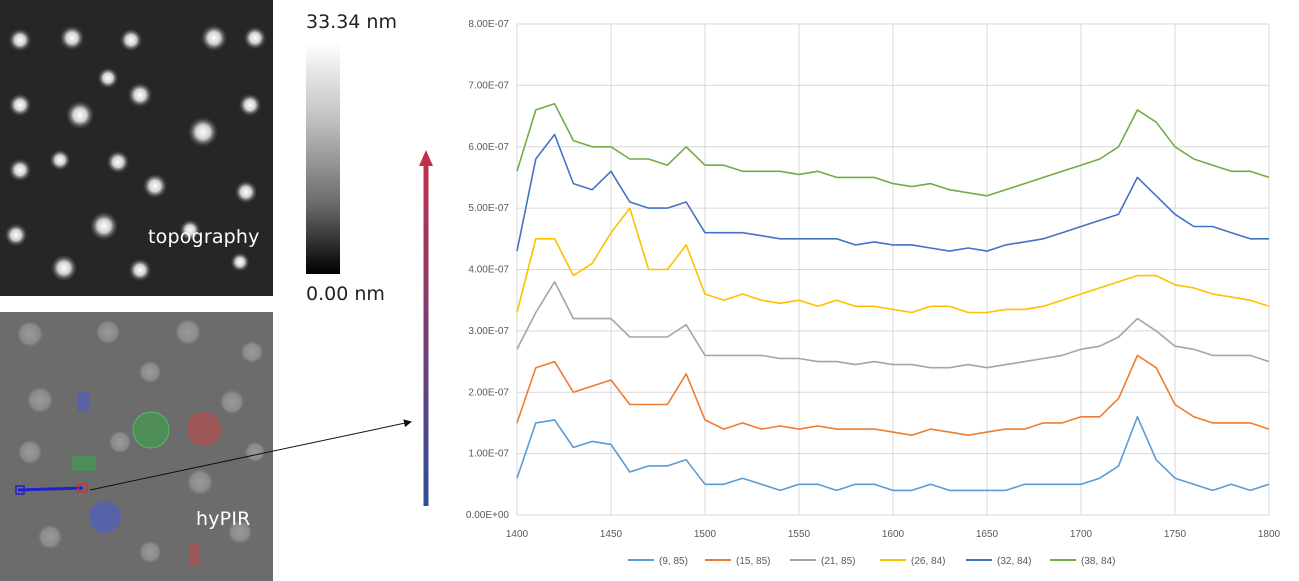 This screenshot has height=581, width=1299. What do you see at coordinates (799, 534) in the screenshot?
I see `x-tick-label: 1550` at bounding box center [799, 534].